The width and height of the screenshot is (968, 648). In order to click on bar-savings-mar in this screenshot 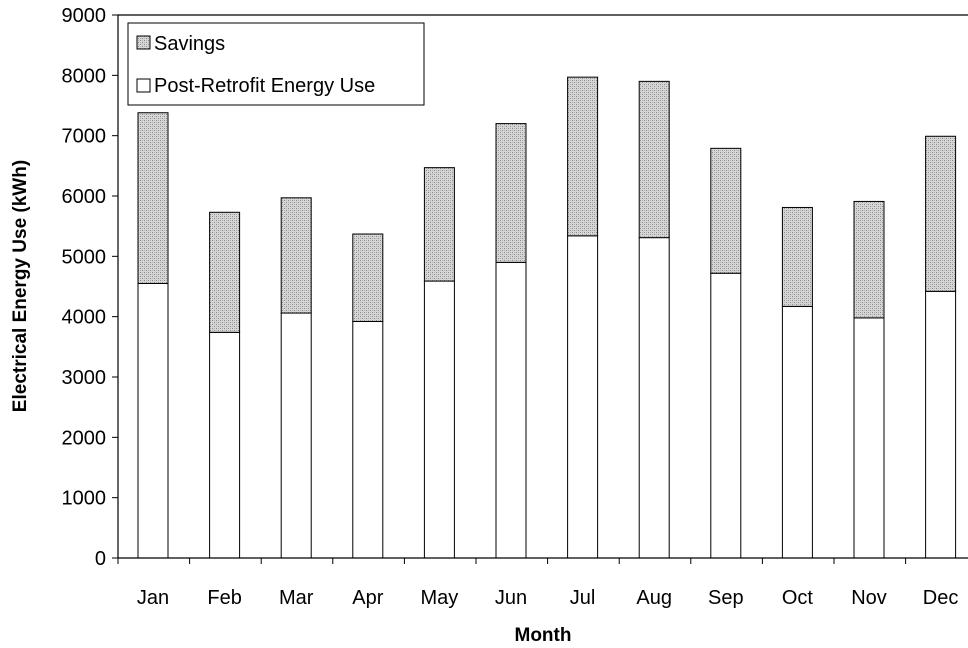, I will do `click(296, 255)`.